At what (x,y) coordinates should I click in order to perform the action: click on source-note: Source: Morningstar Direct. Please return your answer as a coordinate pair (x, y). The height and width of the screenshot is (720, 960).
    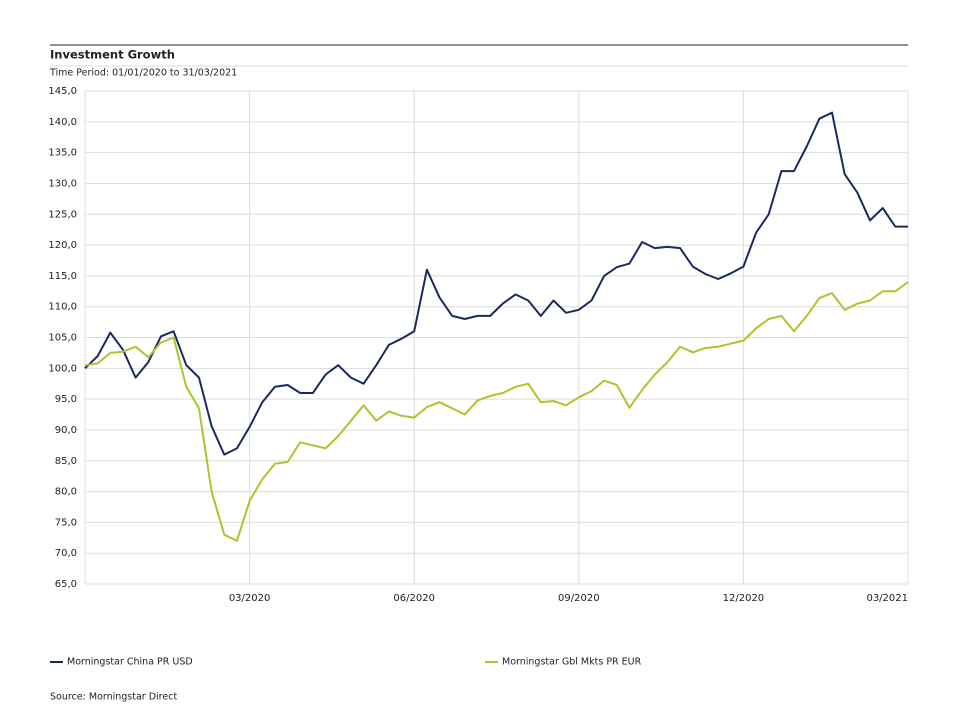
    Looking at the image, I should click on (113, 697).